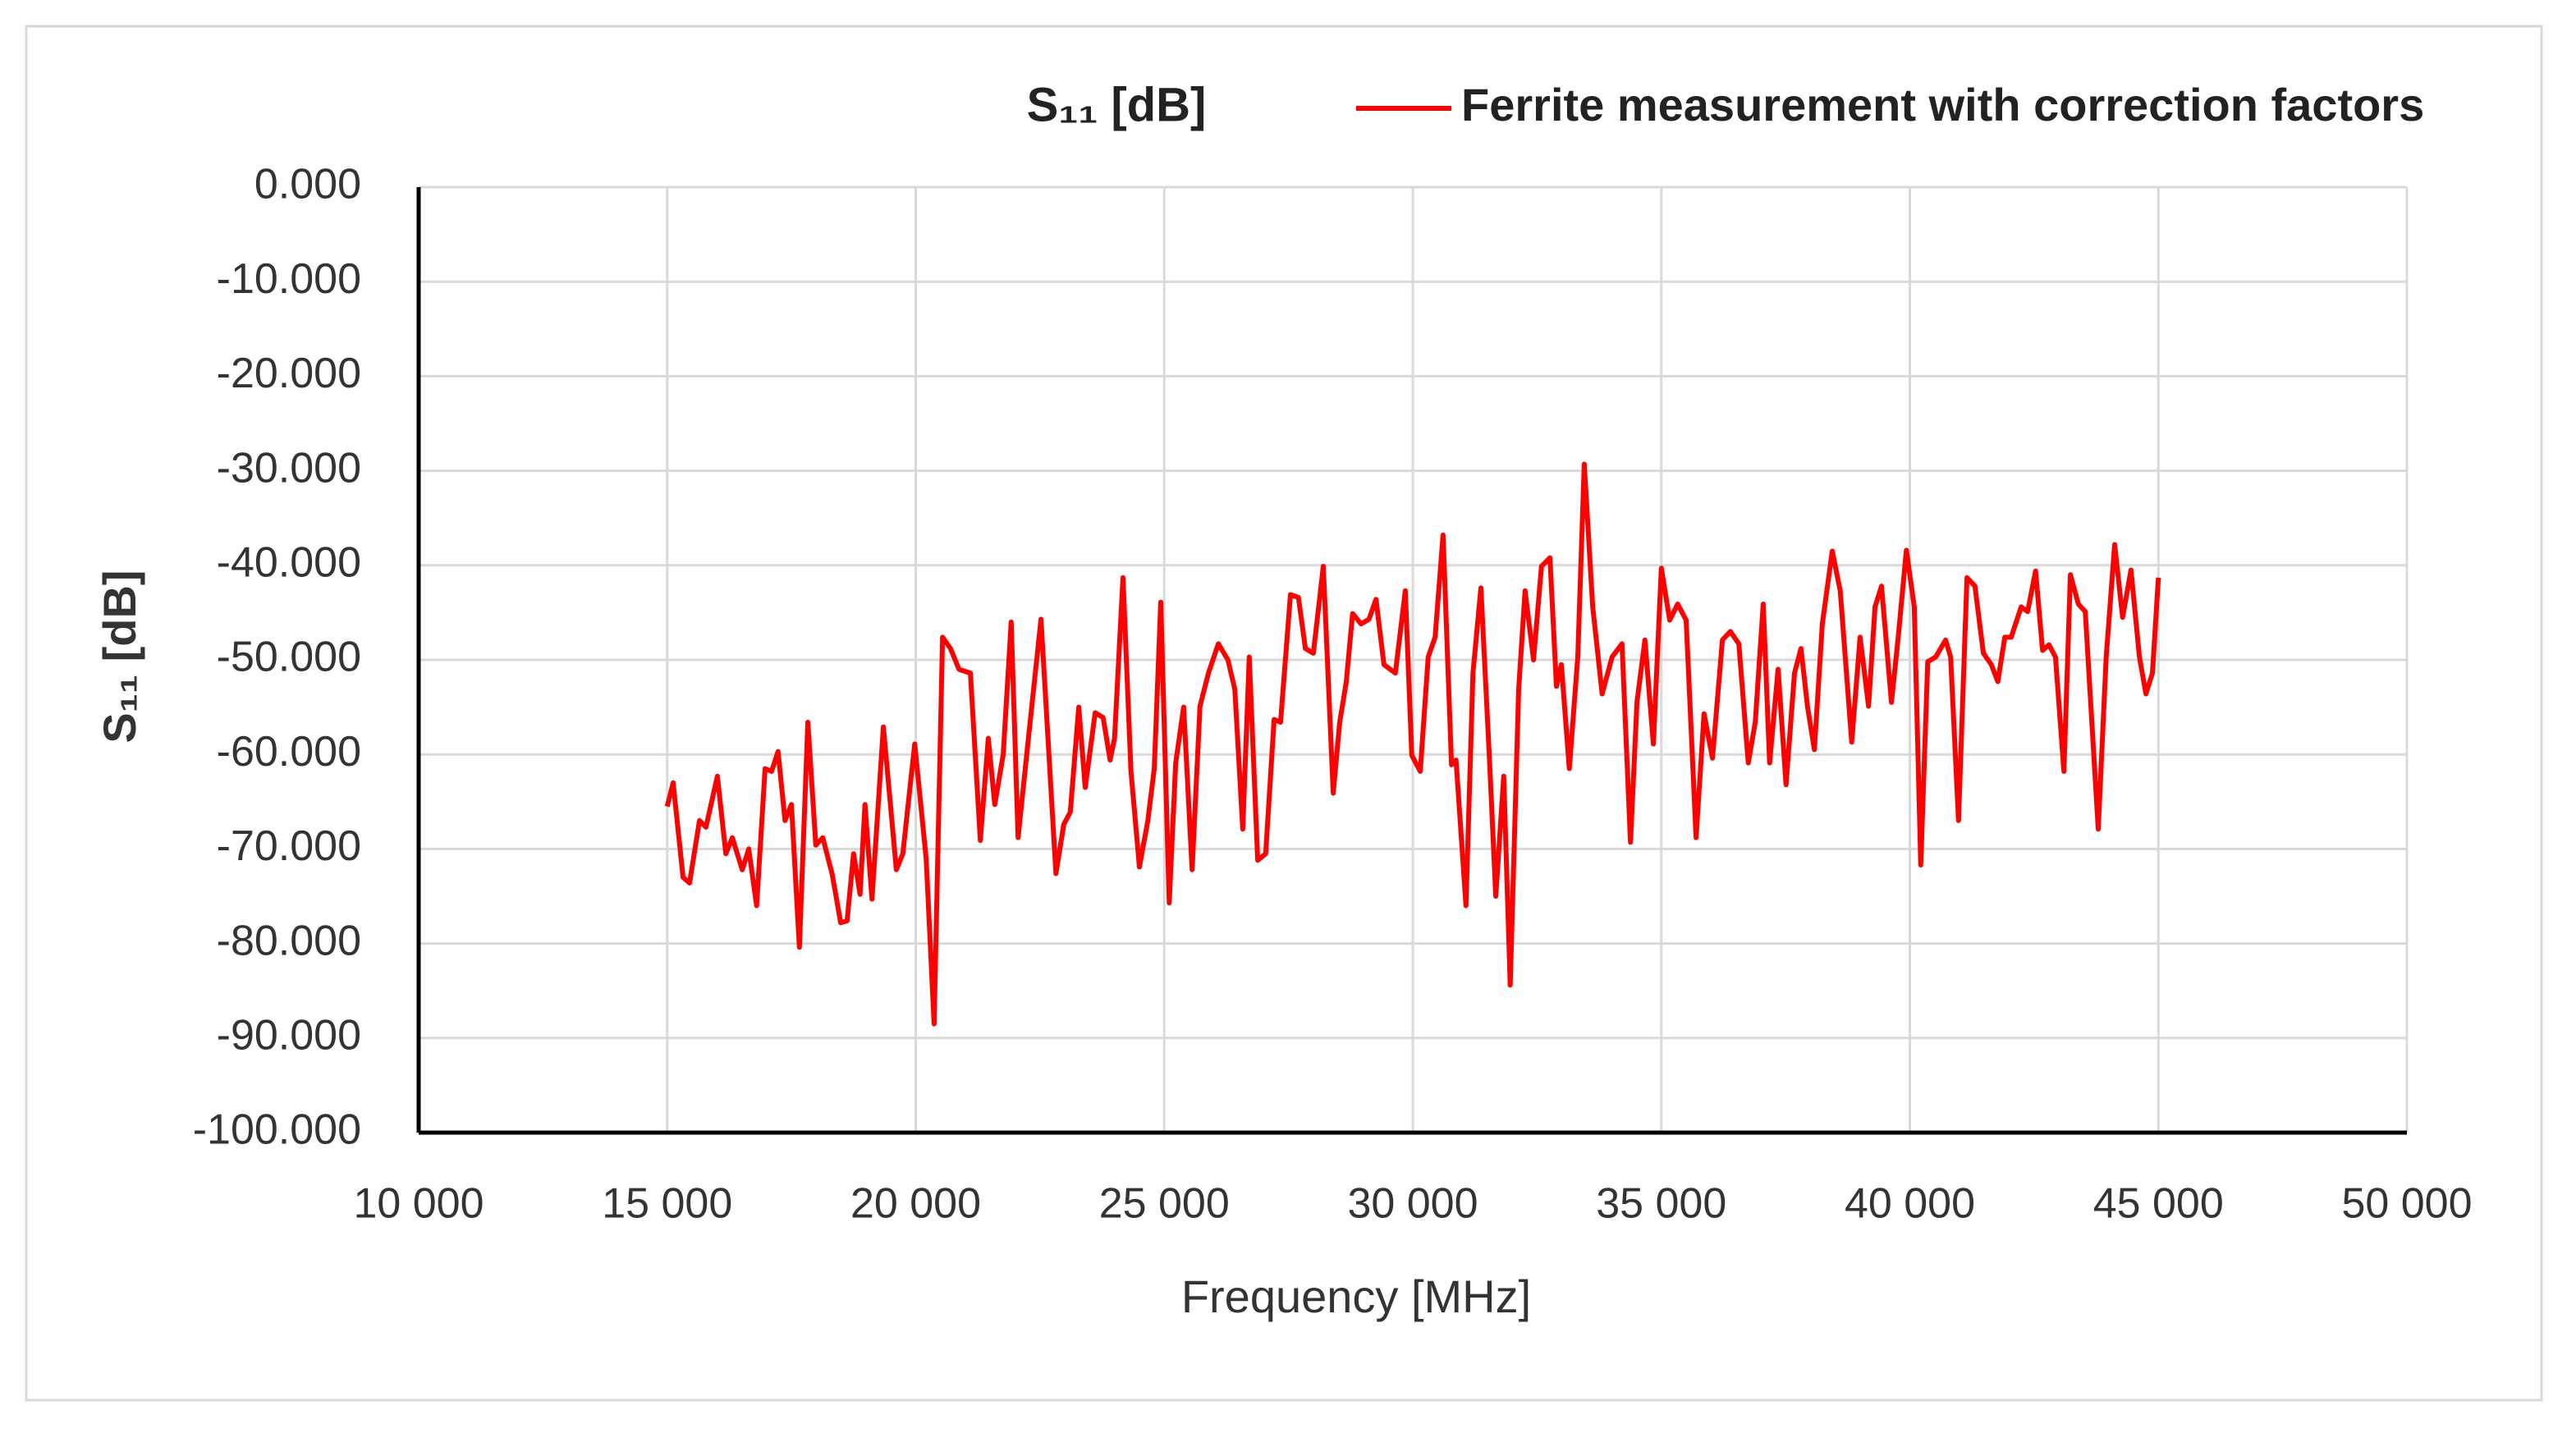 The width and height of the screenshot is (2576, 1433). Describe the element at coordinates (1356, 1296) in the screenshot. I see `x-axis-title: Frequency [MHz]` at that location.